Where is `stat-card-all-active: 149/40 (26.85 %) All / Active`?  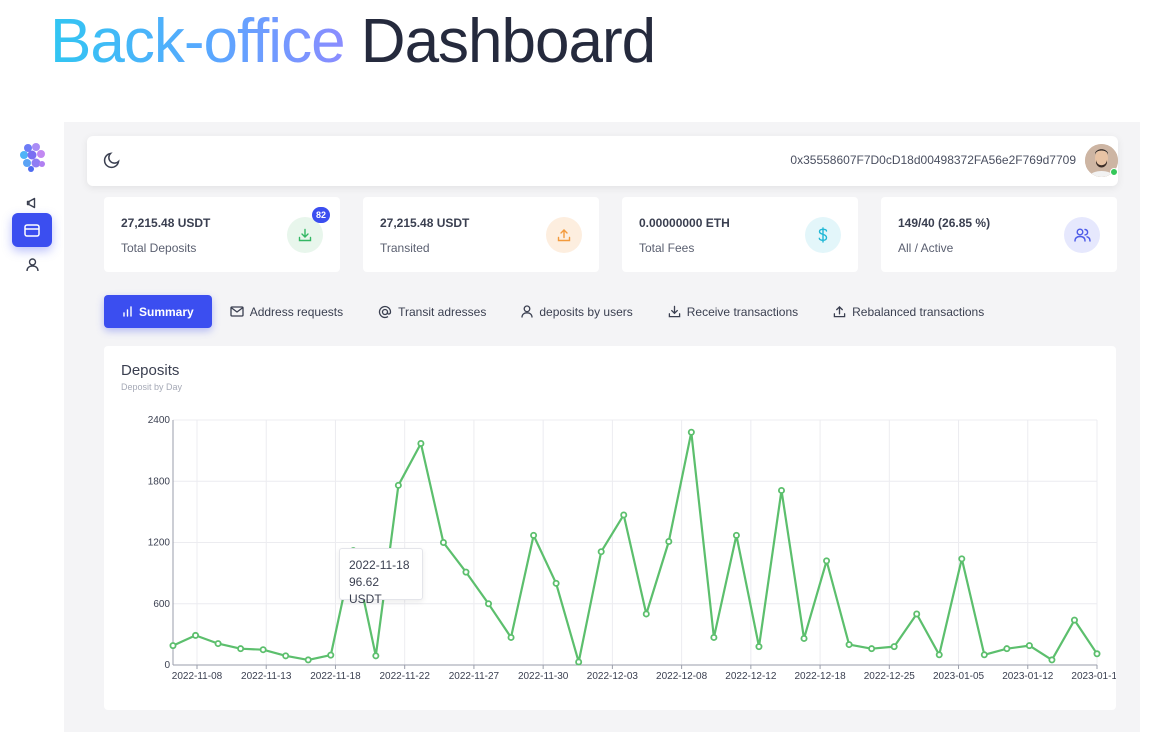 stat-card-all-active: 149/40 (26.85 %) All / Active is located at coordinates (999, 234).